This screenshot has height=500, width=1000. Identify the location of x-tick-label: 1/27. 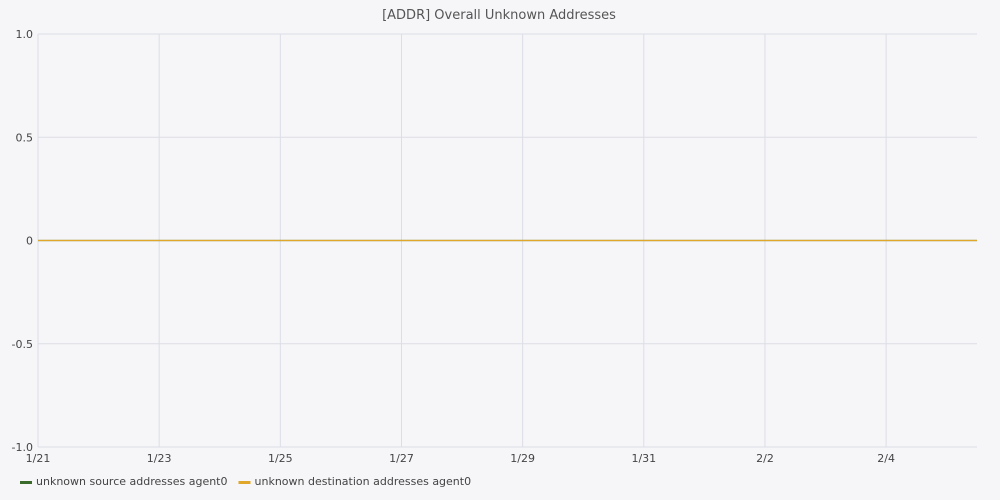
(401, 458).